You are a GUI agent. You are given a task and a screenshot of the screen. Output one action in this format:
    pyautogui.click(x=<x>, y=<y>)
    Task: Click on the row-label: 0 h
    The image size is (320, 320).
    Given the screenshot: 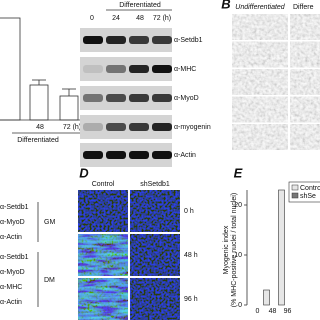 What is the action you would take?
    pyautogui.click(x=189, y=211)
    